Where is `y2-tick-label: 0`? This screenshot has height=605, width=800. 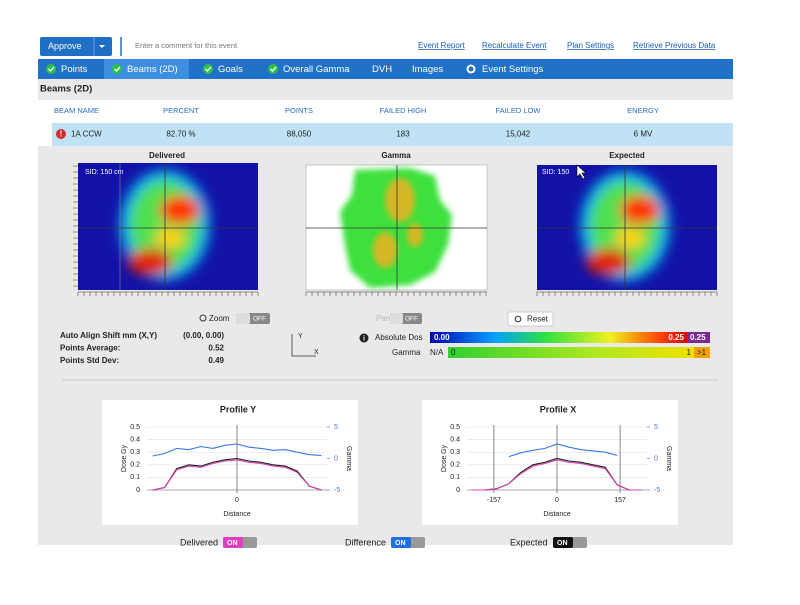
y2-tick-label: 0 is located at coordinates (656, 458).